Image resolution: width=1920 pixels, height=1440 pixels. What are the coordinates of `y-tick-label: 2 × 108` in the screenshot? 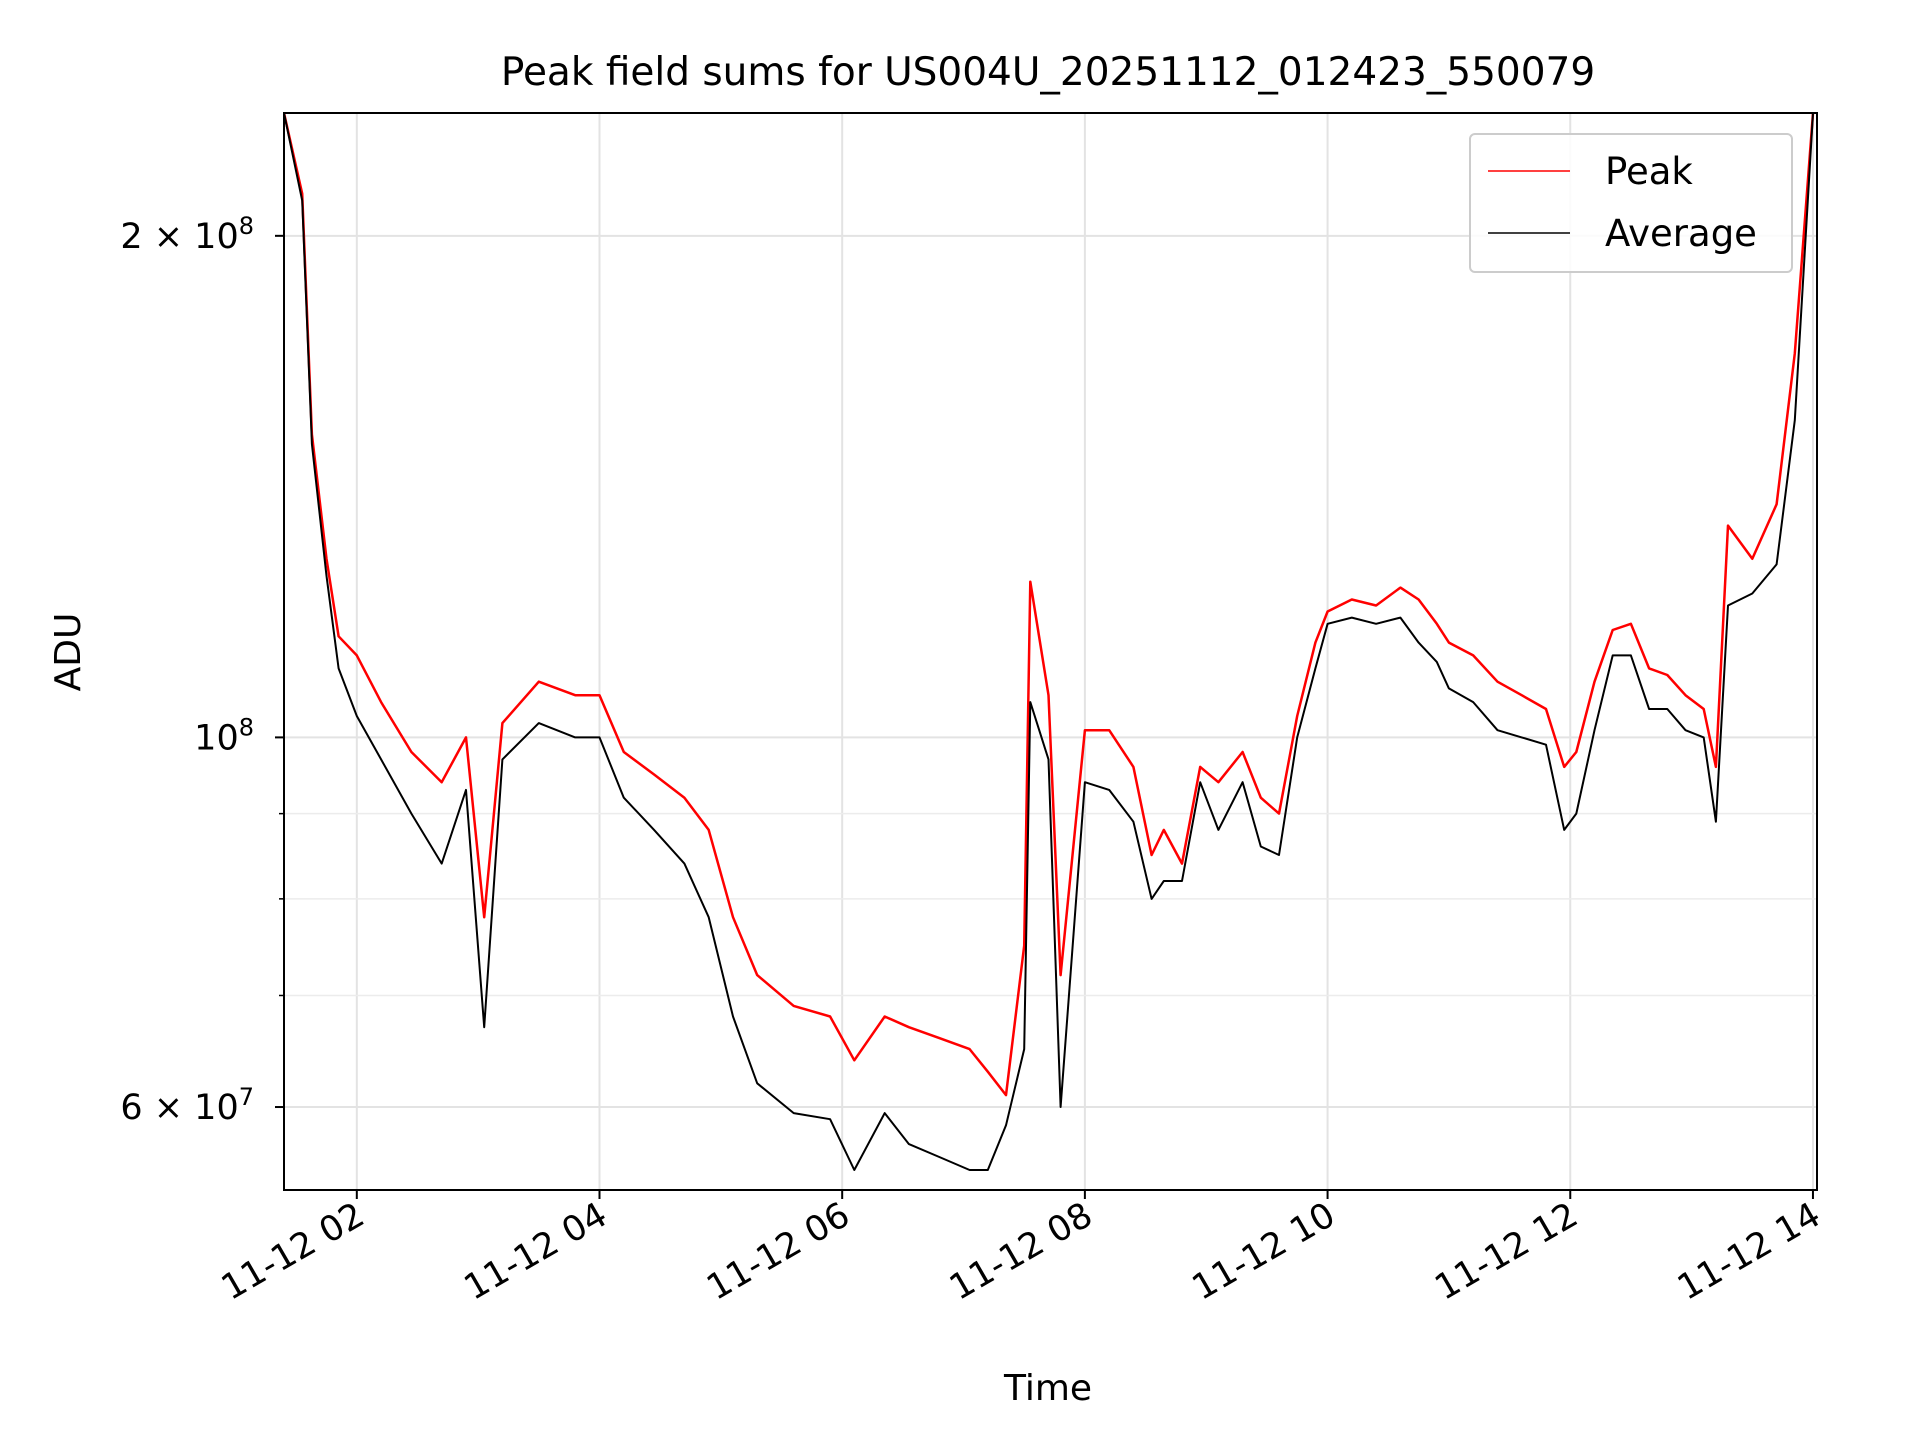 It's located at (187, 234).